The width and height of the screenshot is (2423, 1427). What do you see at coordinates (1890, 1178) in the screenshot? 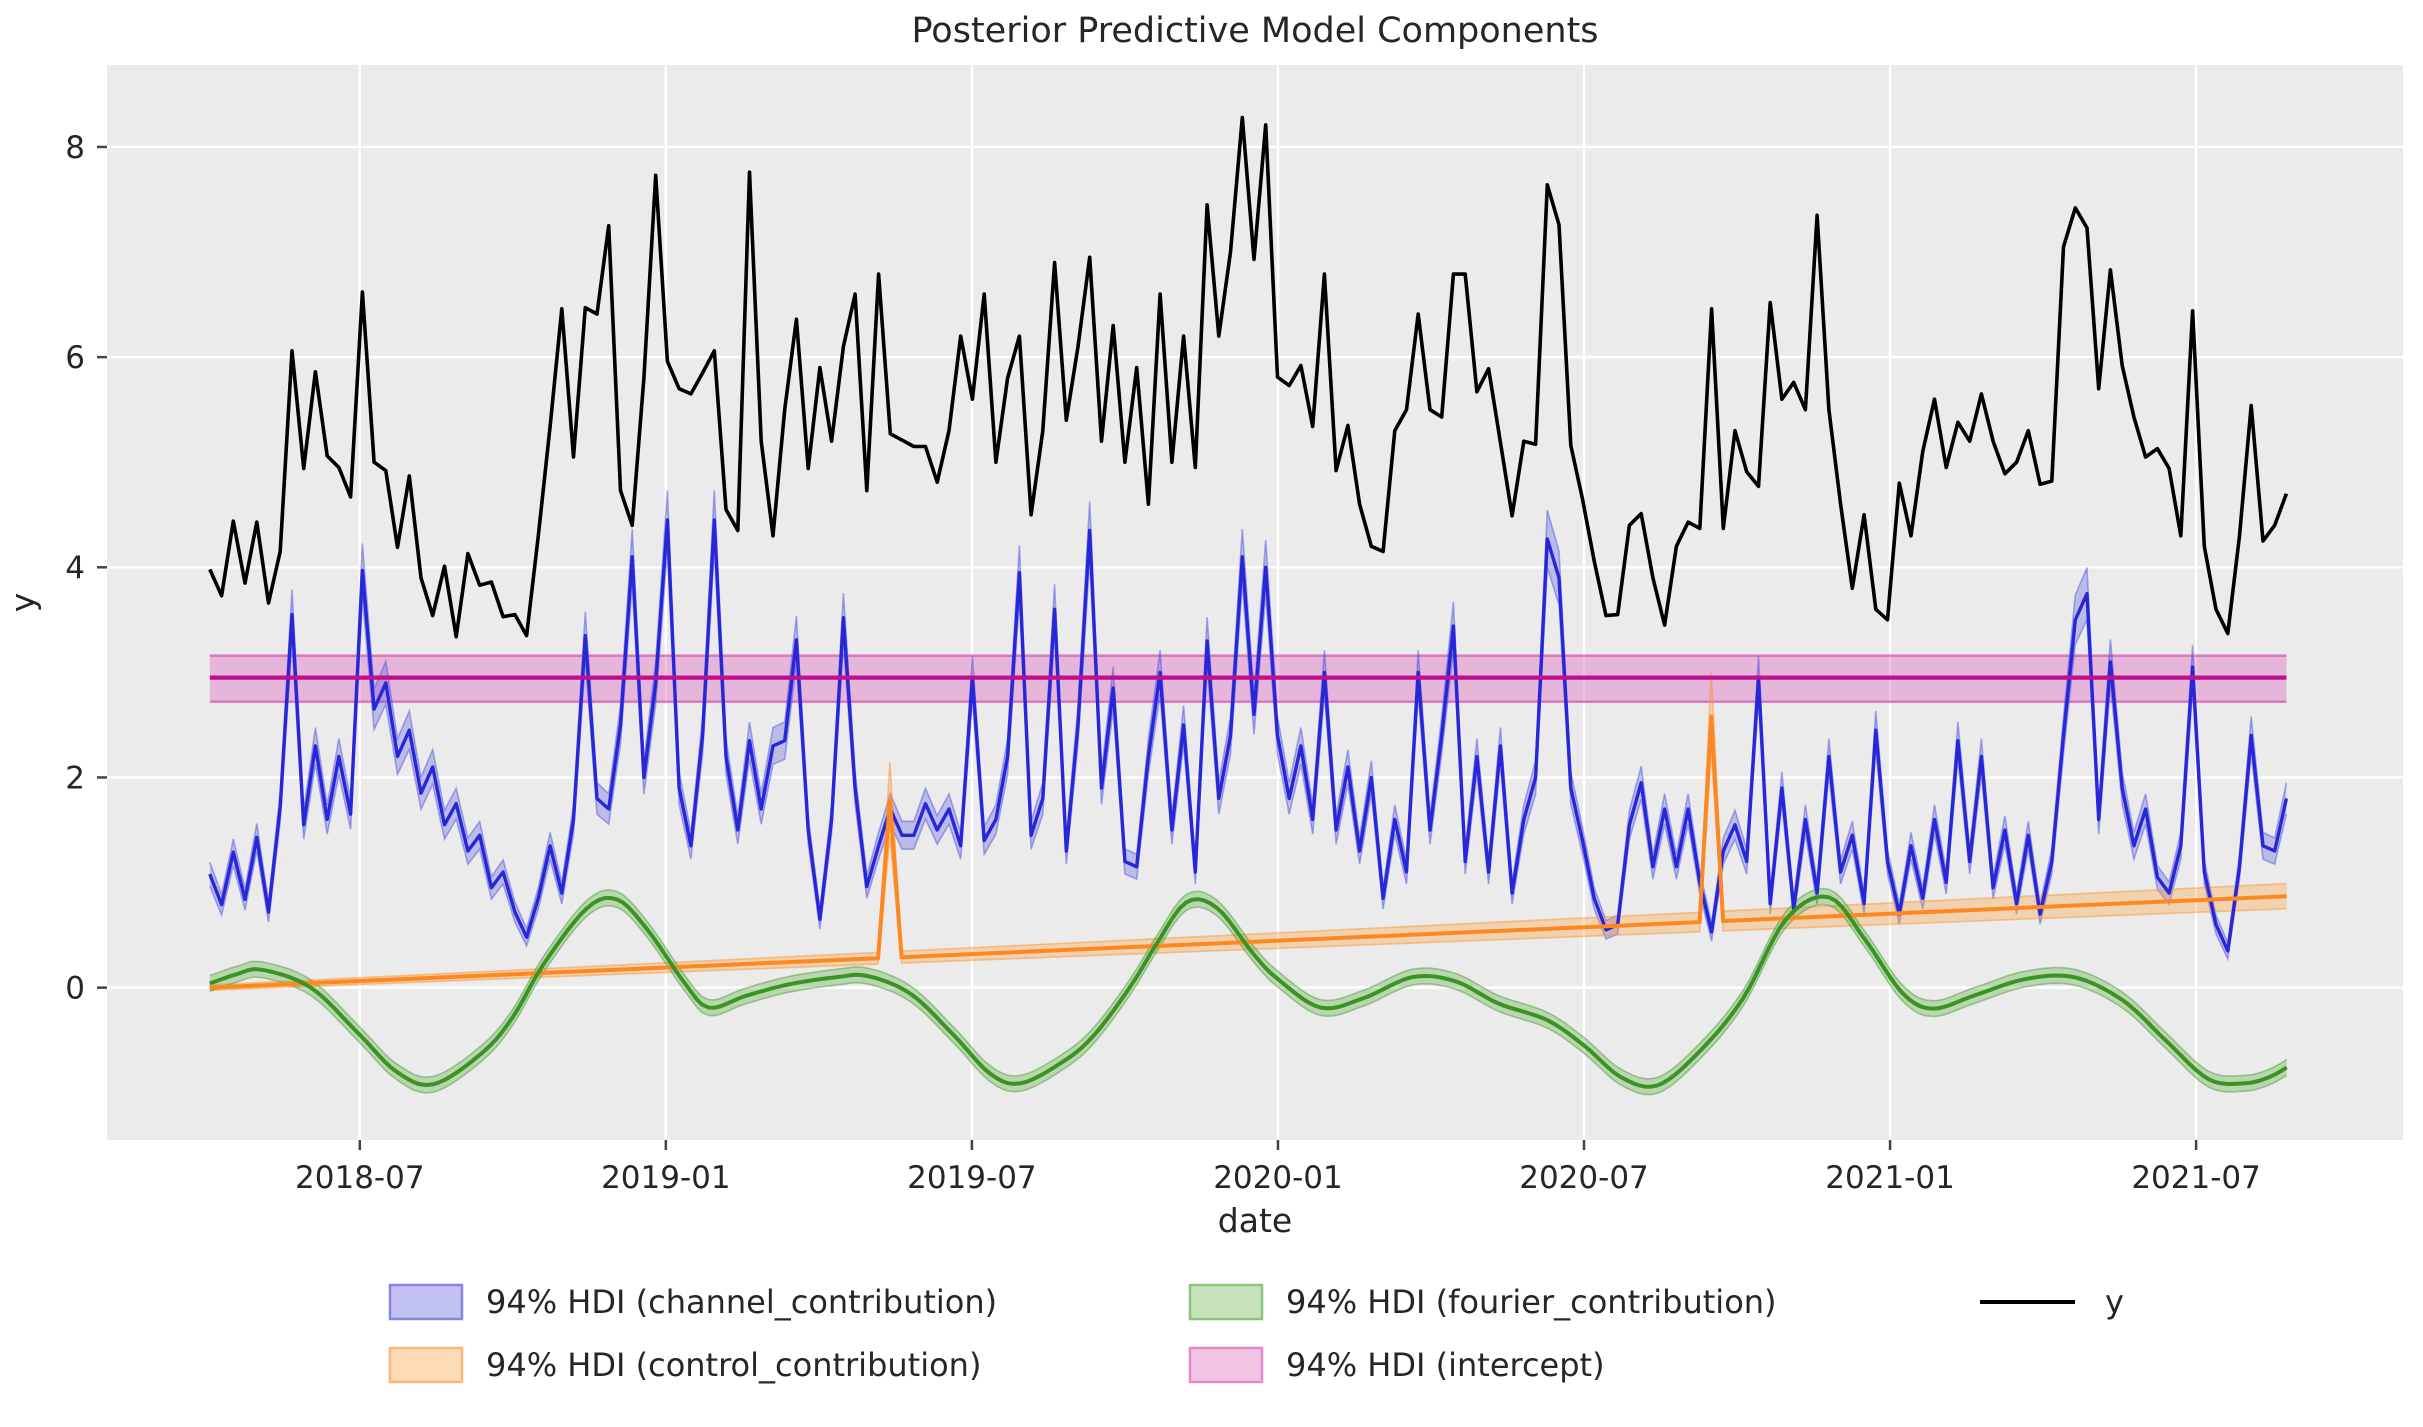
I see `x-tick-label: 2021-01` at bounding box center [1890, 1178].